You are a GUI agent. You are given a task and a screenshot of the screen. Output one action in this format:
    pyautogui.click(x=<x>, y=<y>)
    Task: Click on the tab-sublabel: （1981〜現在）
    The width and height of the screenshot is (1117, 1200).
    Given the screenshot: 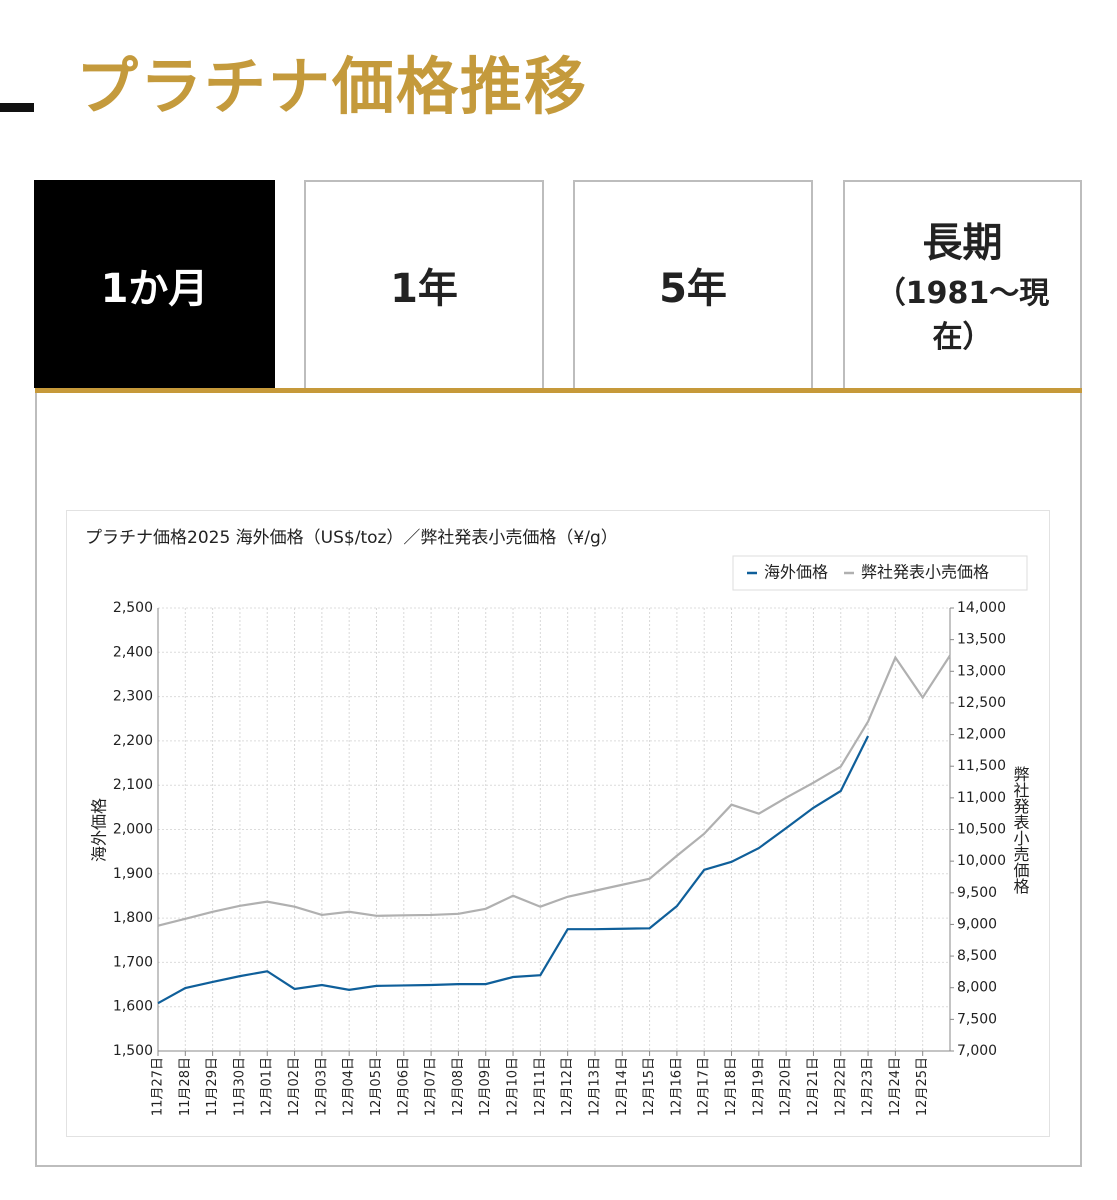 What is the action you would take?
    pyautogui.click(x=962, y=315)
    